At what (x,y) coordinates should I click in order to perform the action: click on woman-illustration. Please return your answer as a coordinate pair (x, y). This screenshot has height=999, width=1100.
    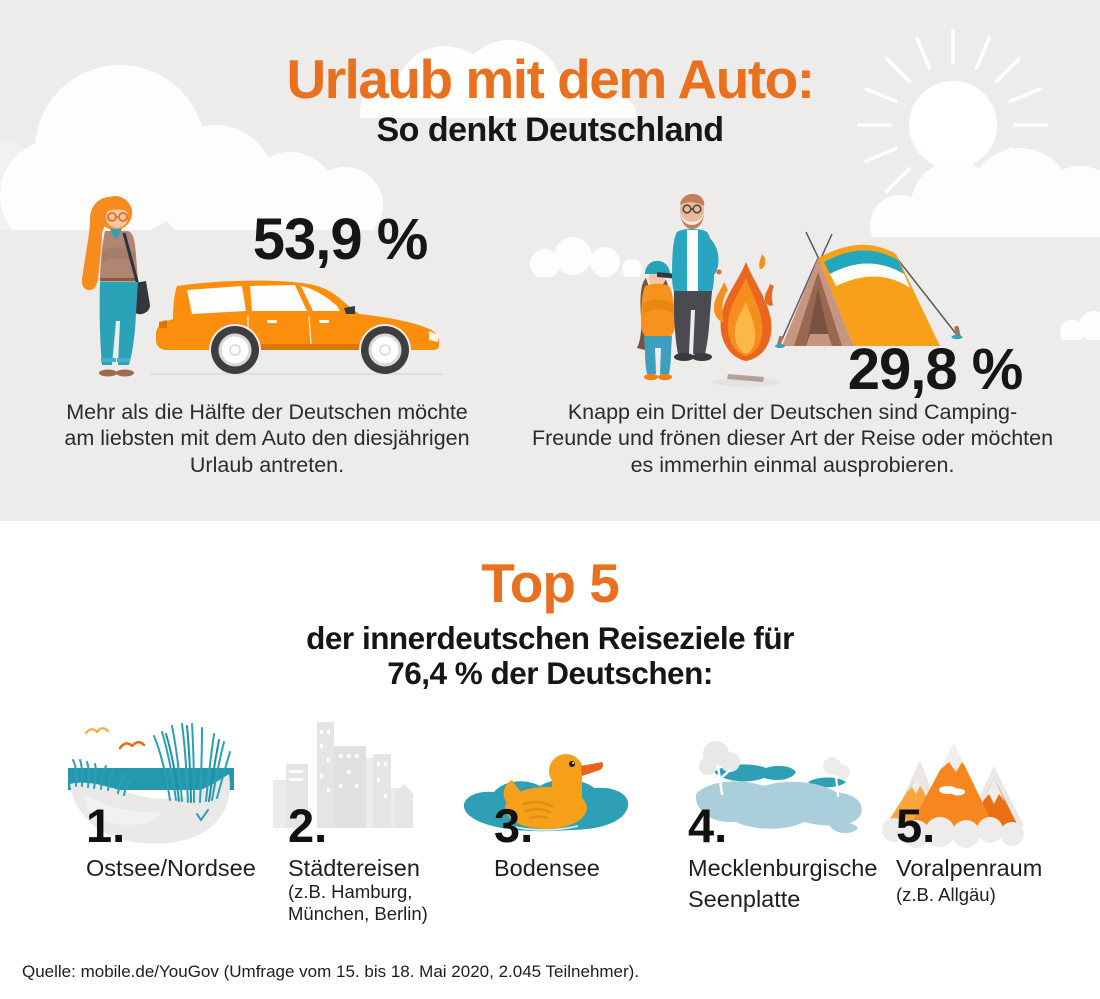
    Looking at the image, I should click on (115, 286).